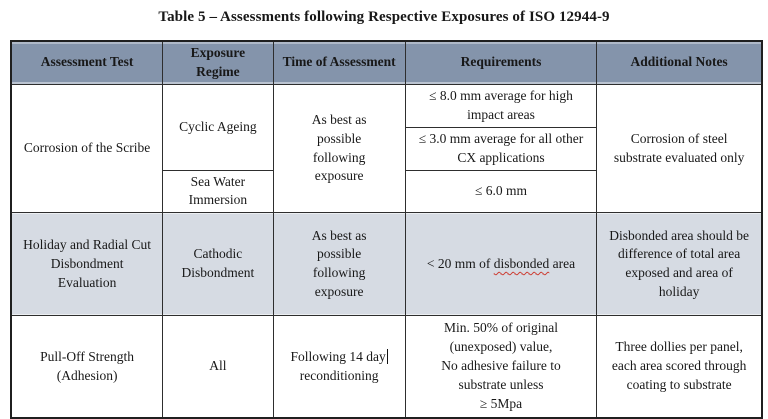 This screenshot has width=768, height=419. I want to click on header-assessment-test: Assessment Test, so click(87, 62).